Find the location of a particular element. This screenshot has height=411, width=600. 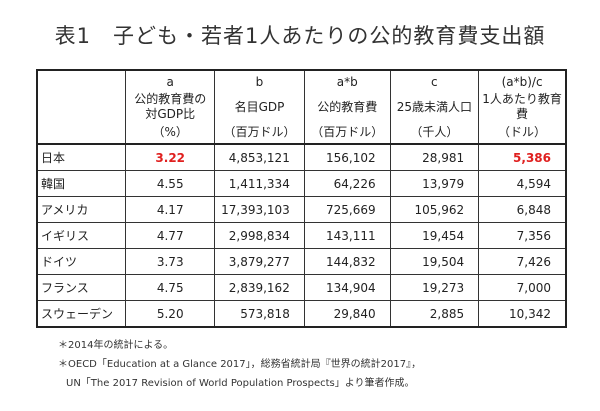

table-cell: 7,356 is located at coordinates (522, 235).